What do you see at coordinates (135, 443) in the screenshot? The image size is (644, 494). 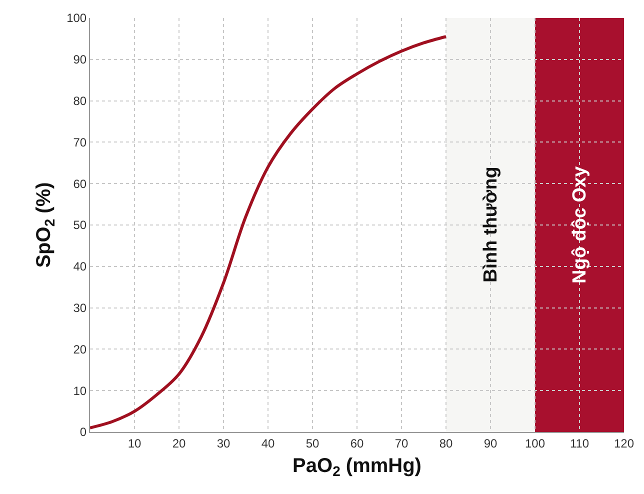 I see `x-tick-label: 10` at bounding box center [135, 443].